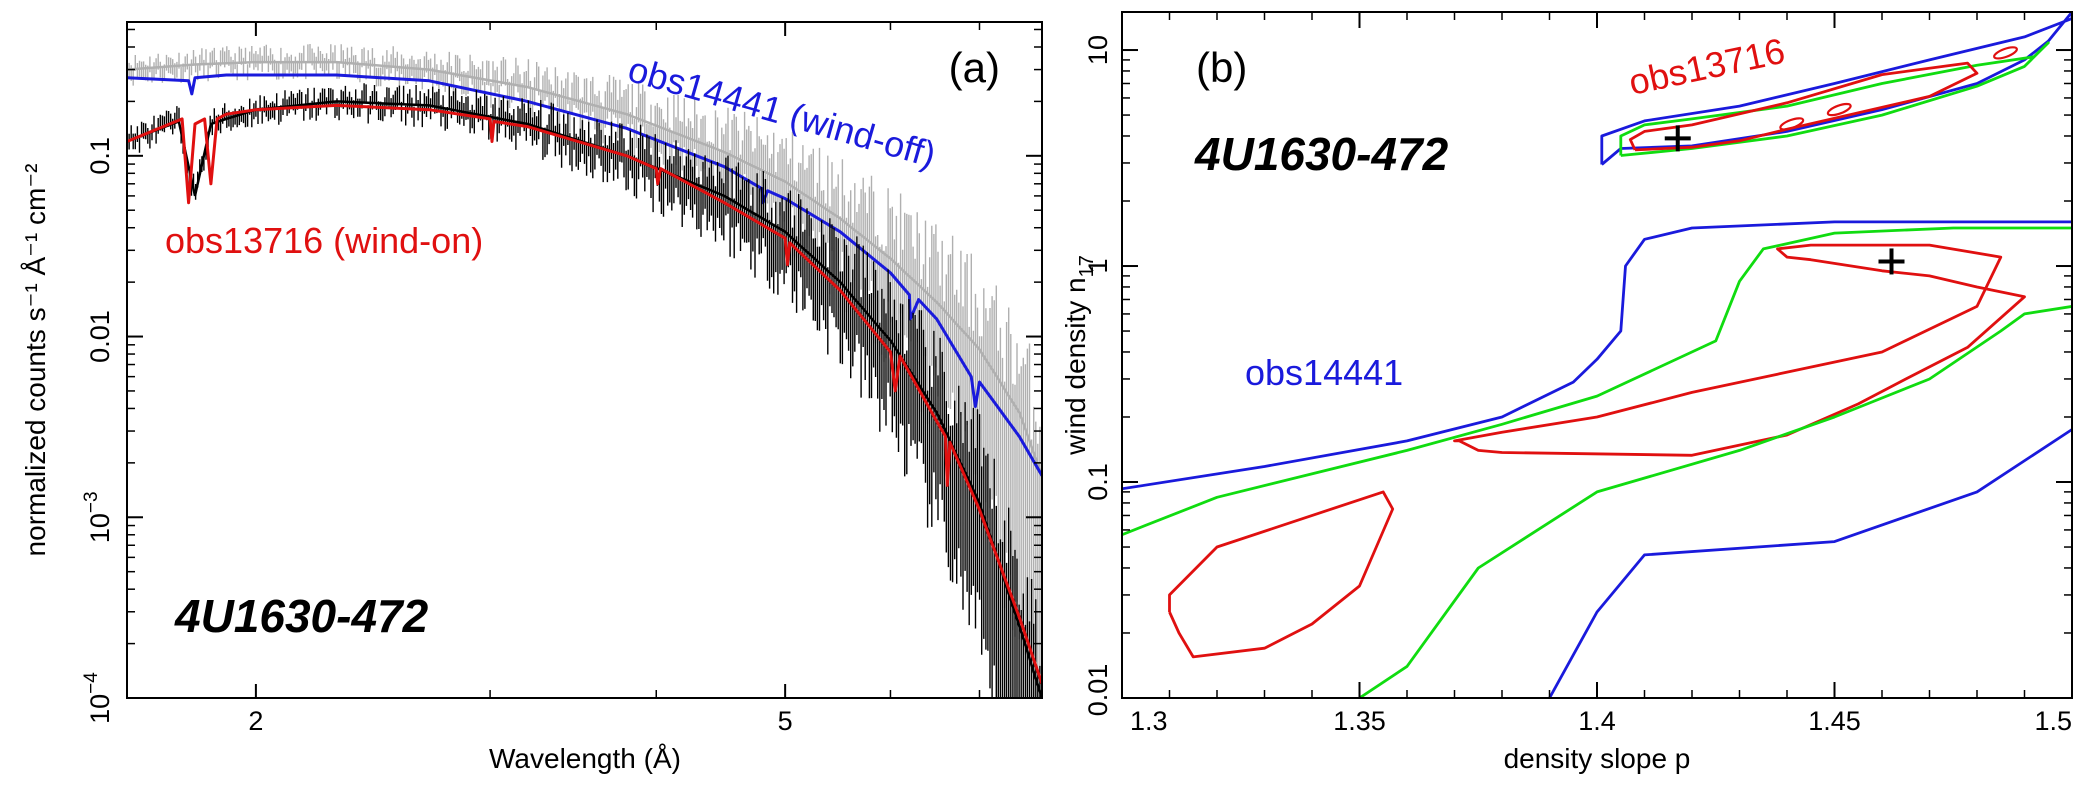 The image size is (2100, 785). I want to click on panel-b-ylabel: wind density n17, so click(1079, 355).